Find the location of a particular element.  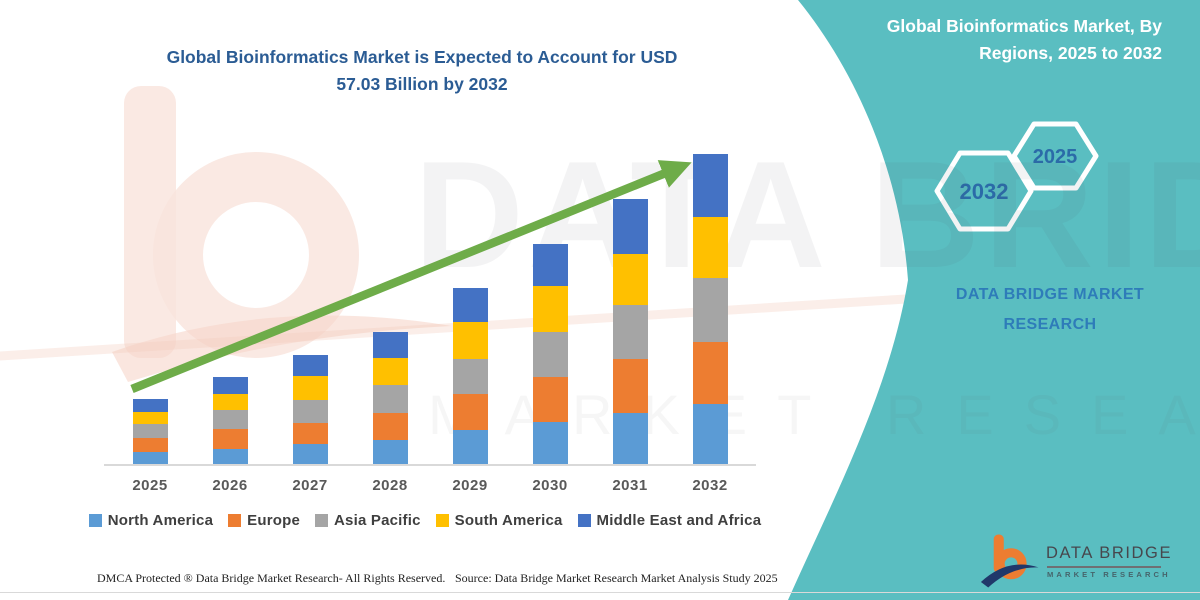

bottom-divider is located at coordinates (600, 592).